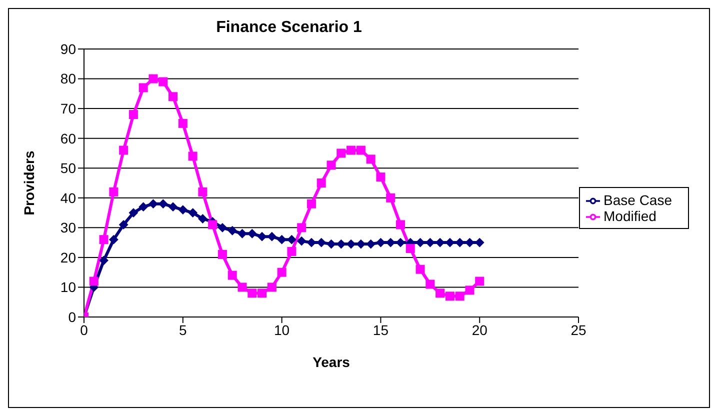 The image size is (719, 415). Describe the element at coordinates (68, 138) in the screenshot. I see `y-tick-label: 60` at that location.